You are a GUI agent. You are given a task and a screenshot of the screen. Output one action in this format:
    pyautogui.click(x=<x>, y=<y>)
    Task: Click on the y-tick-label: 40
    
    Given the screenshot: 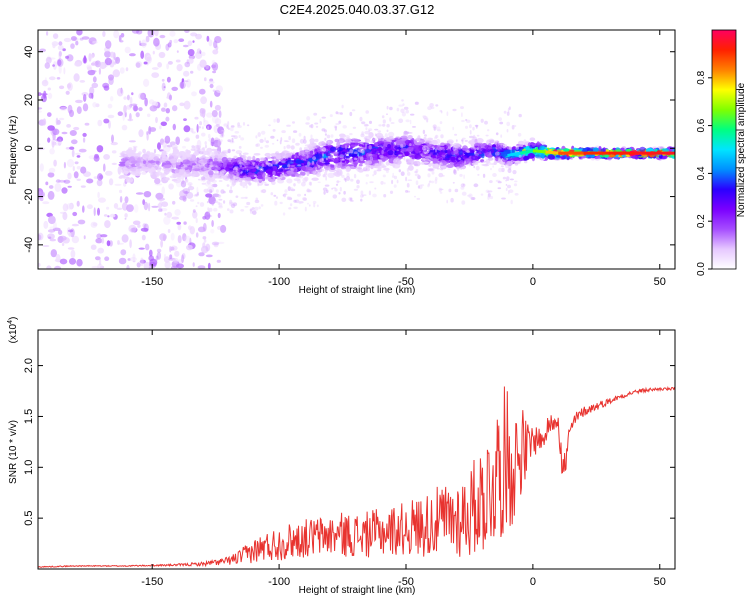 What is the action you would take?
    pyautogui.click(x=29, y=52)
    